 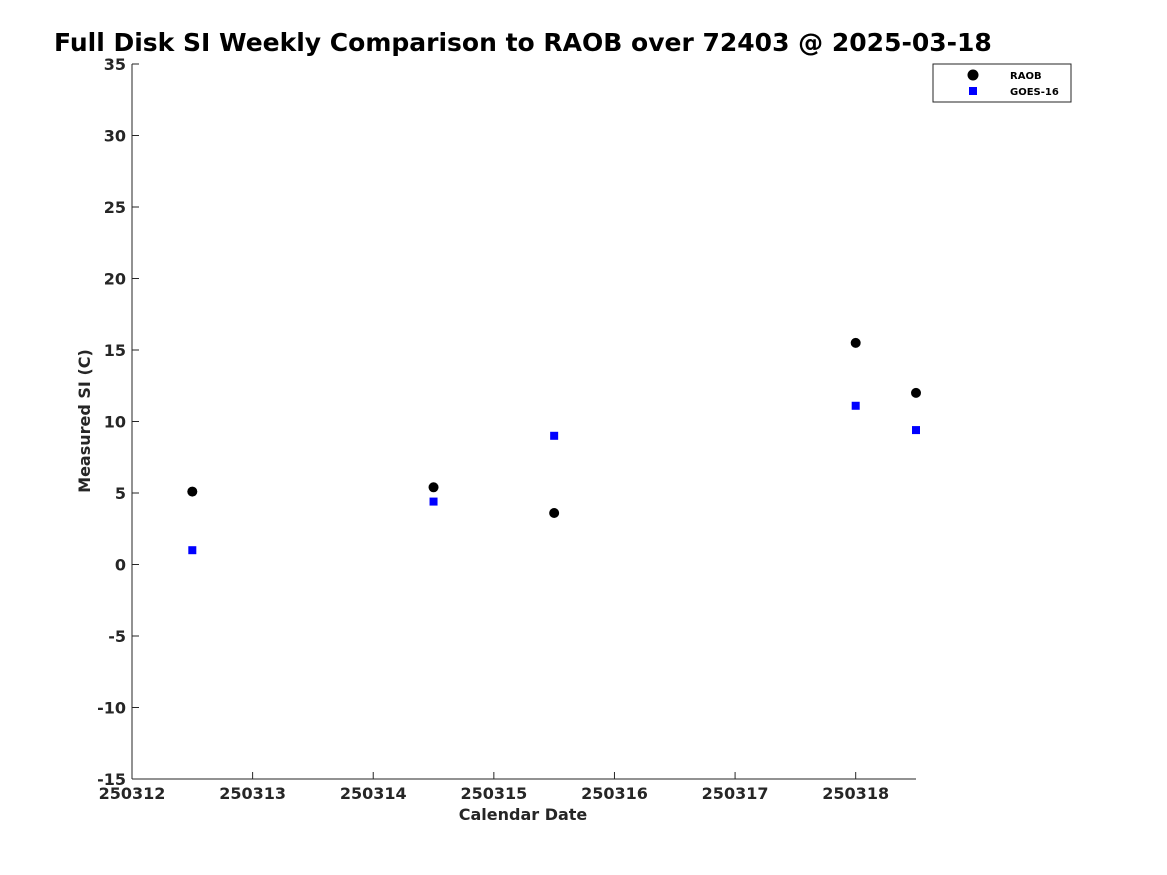 What do you see at coordinates (252, 793) in the screenshot?
I see `x-tick-label: 250313` at bounding box center [252, 793].